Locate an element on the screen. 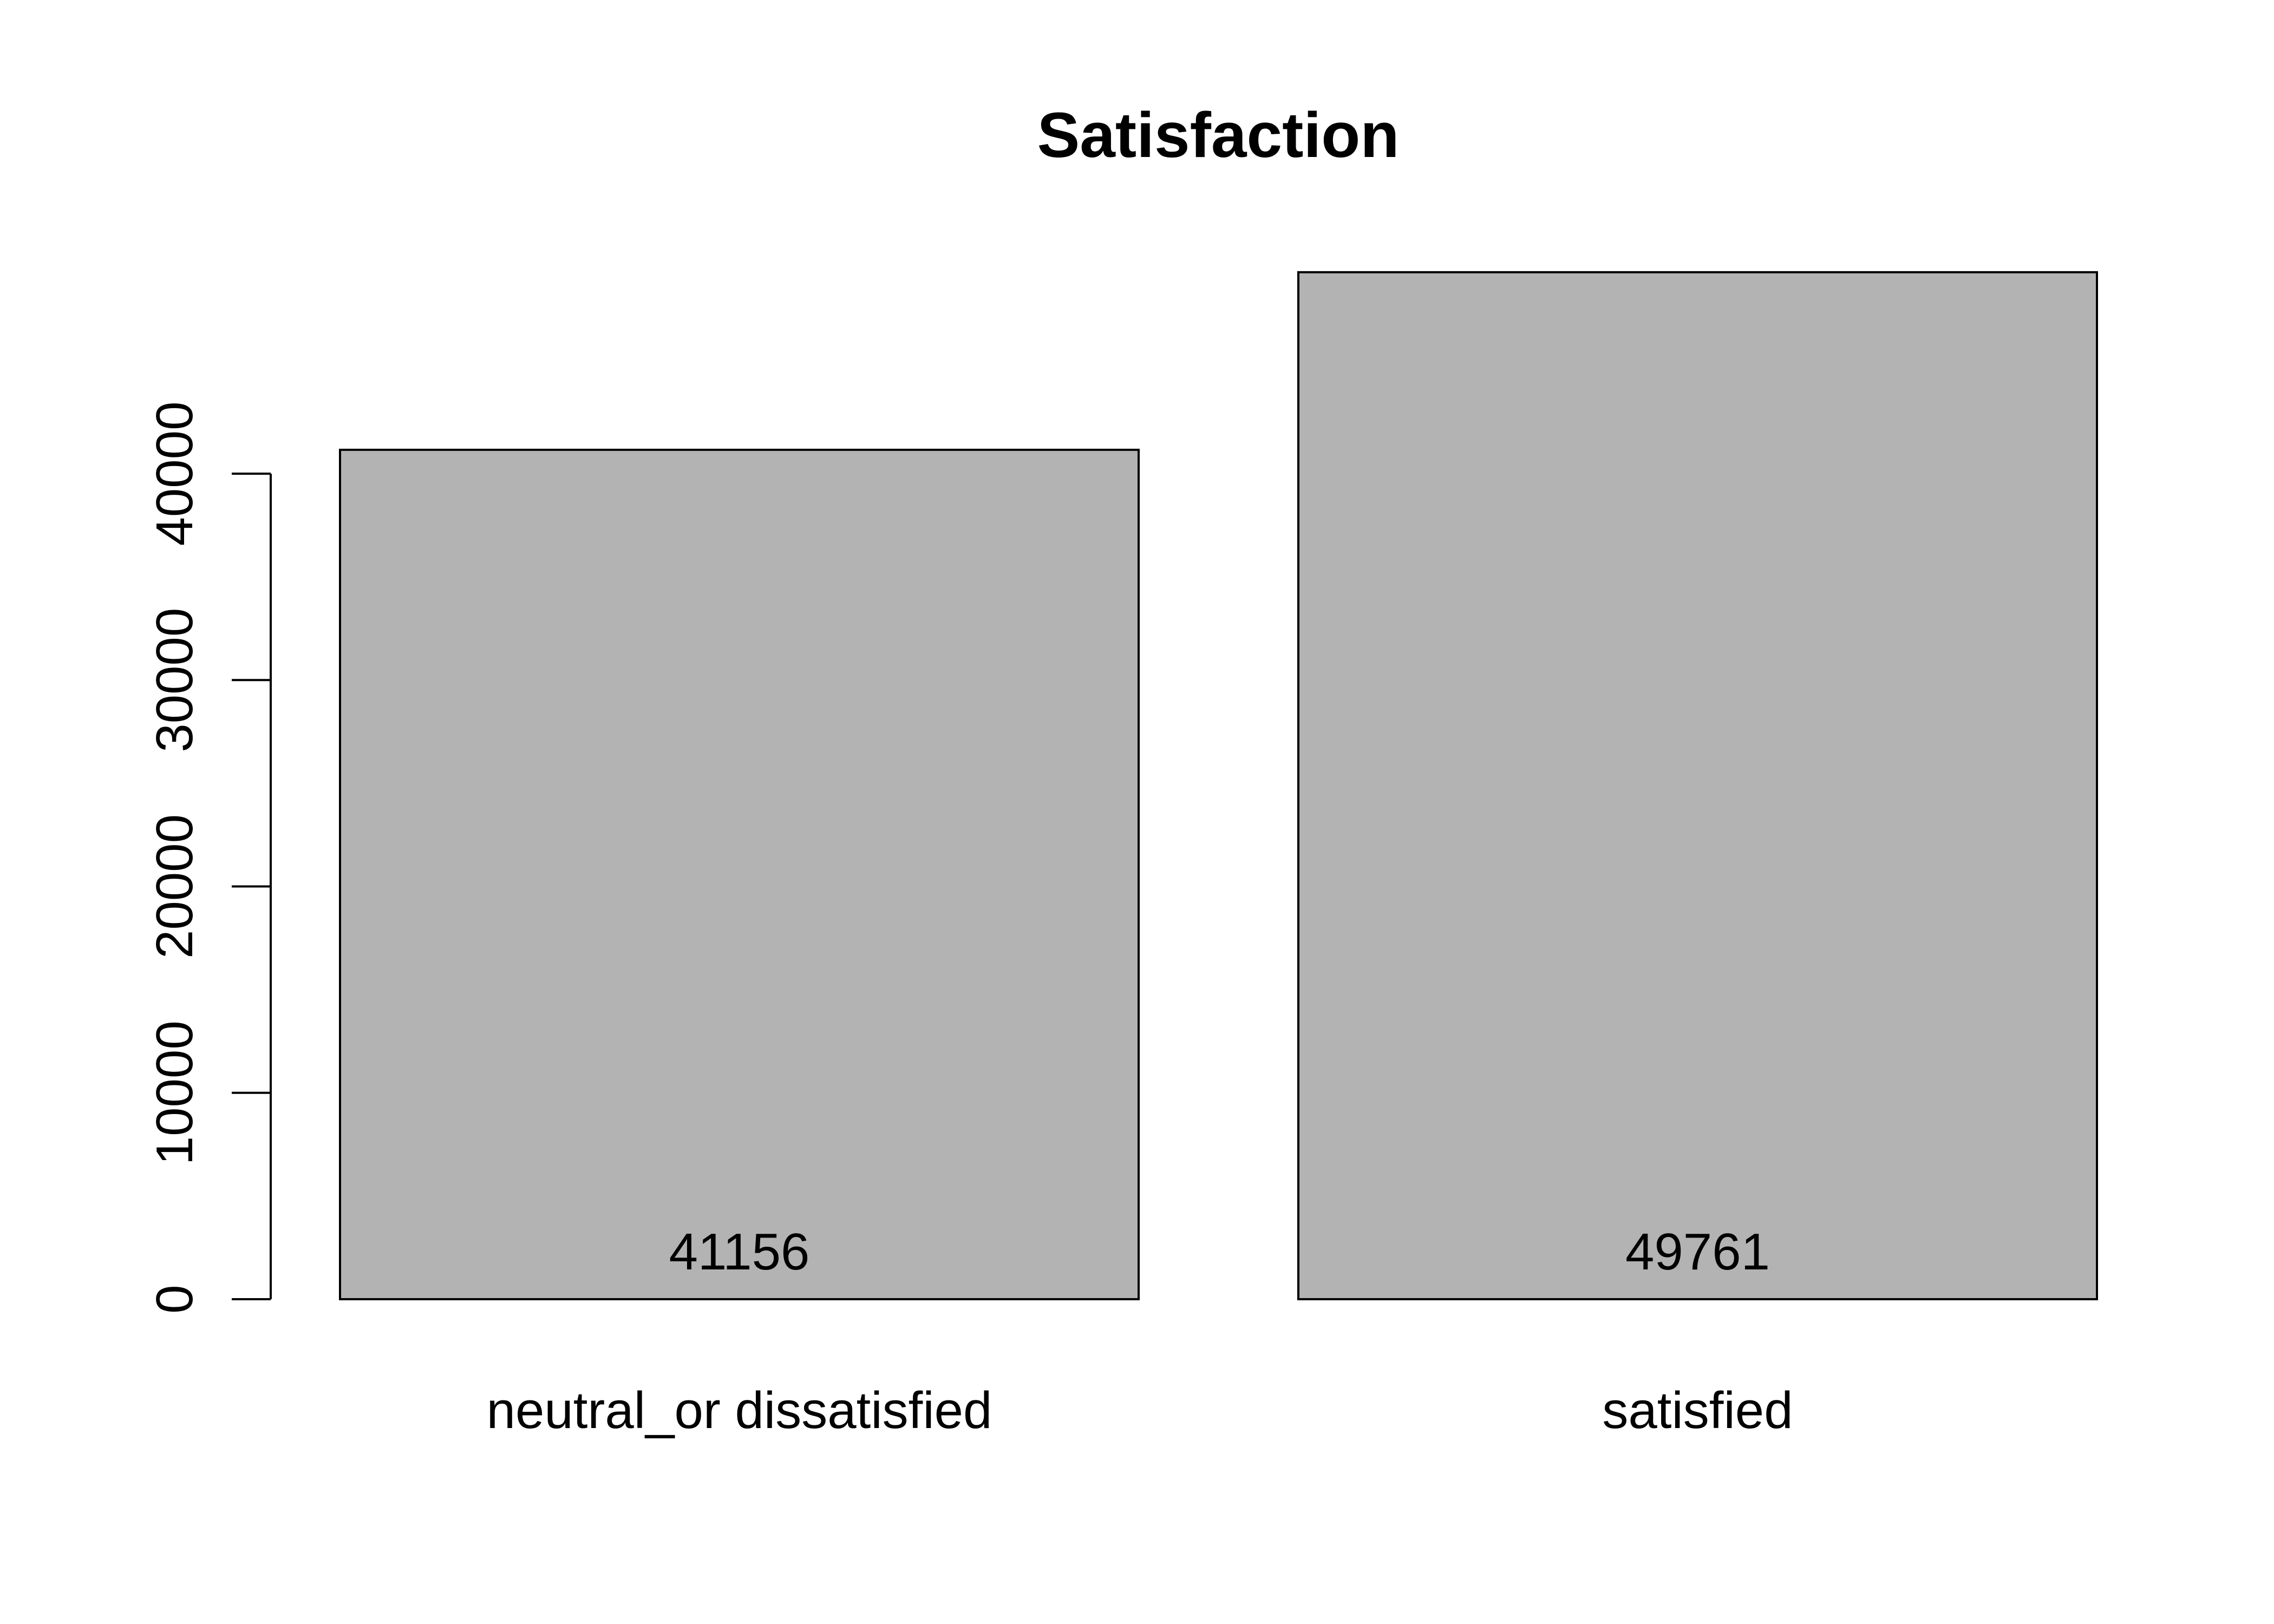 The image size is (2274, 1624). x-category-label: satisfied is located at coordinates (1698, 1410).